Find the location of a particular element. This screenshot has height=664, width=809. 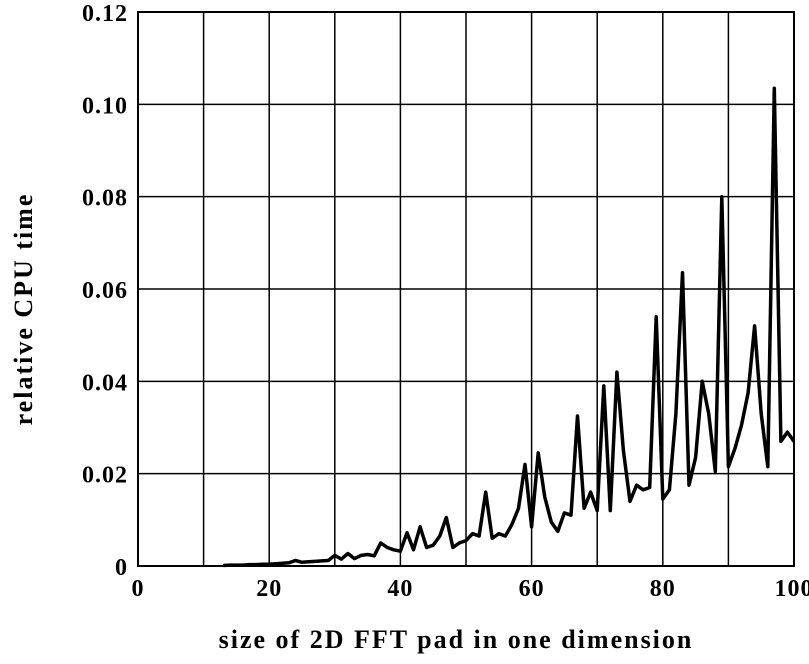

y-tick-label: 0.08 is located at coordinates (105, 199).